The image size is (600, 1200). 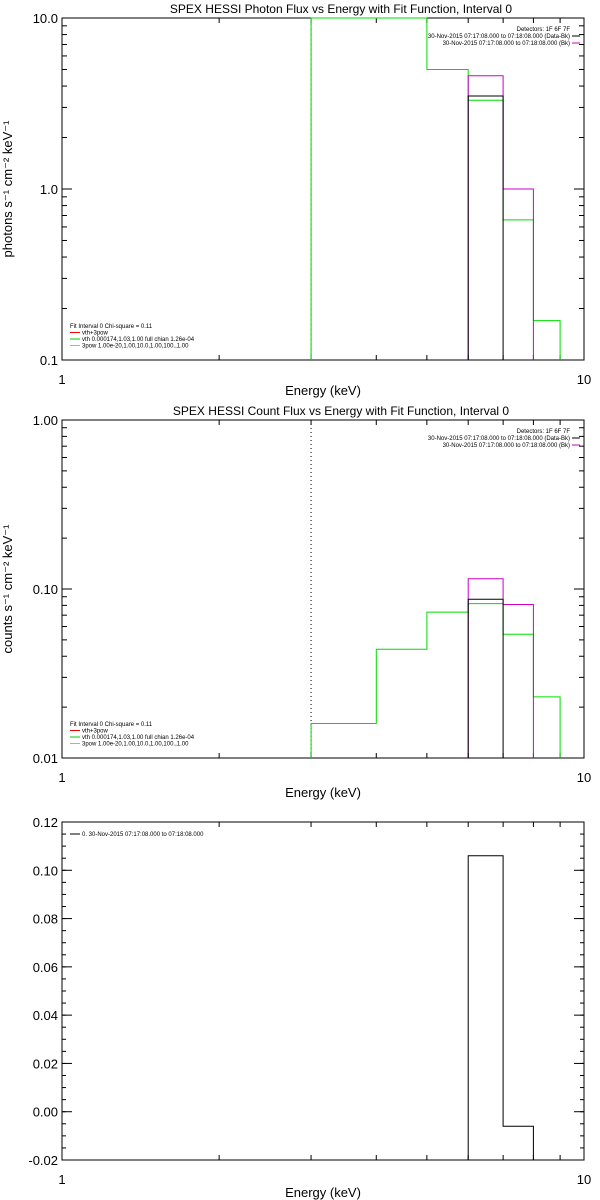 What do you see at coordinates (7, 589) in the screenshot?
I see `y-axis-label: counts s⁻¹ cm⁻² keV⁻¹` at bounding box center [7, 589].